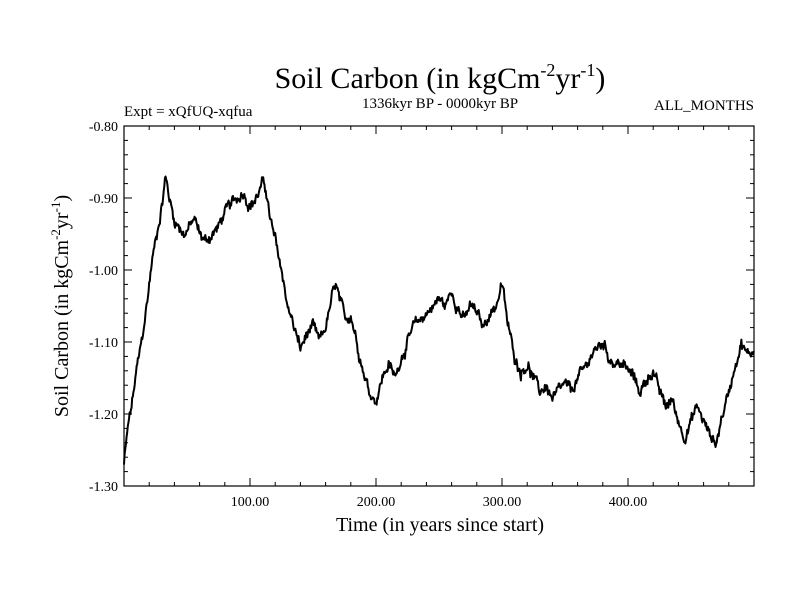 The image size is (800, 600). I want to click on experiment-label: Expt = xQfUQ-xqfua, so click(188, 112).